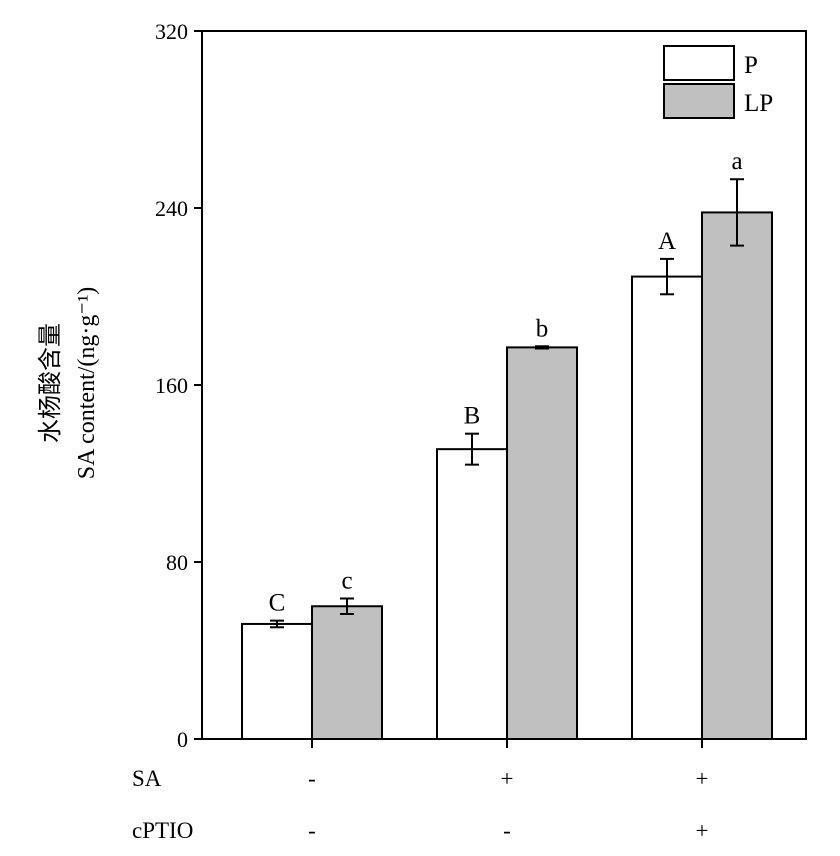  What do you see at coordinates (542, 328) in the screenshot?
I see `significance-letter: b` at bounding box center [542, 328].